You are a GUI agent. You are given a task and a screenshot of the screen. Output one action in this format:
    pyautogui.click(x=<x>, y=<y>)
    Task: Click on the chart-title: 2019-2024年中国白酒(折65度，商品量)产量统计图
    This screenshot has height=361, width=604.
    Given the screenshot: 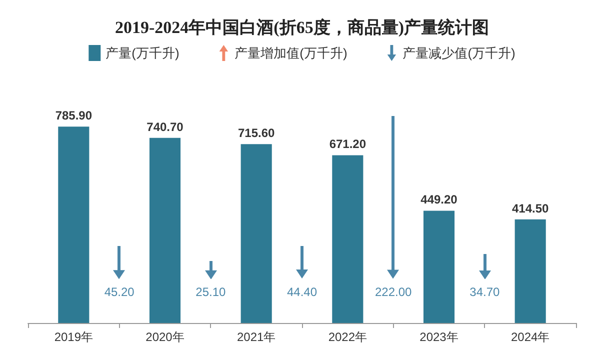 What is the action you would take?
    pyautogui.click(x=302, y=27)
    